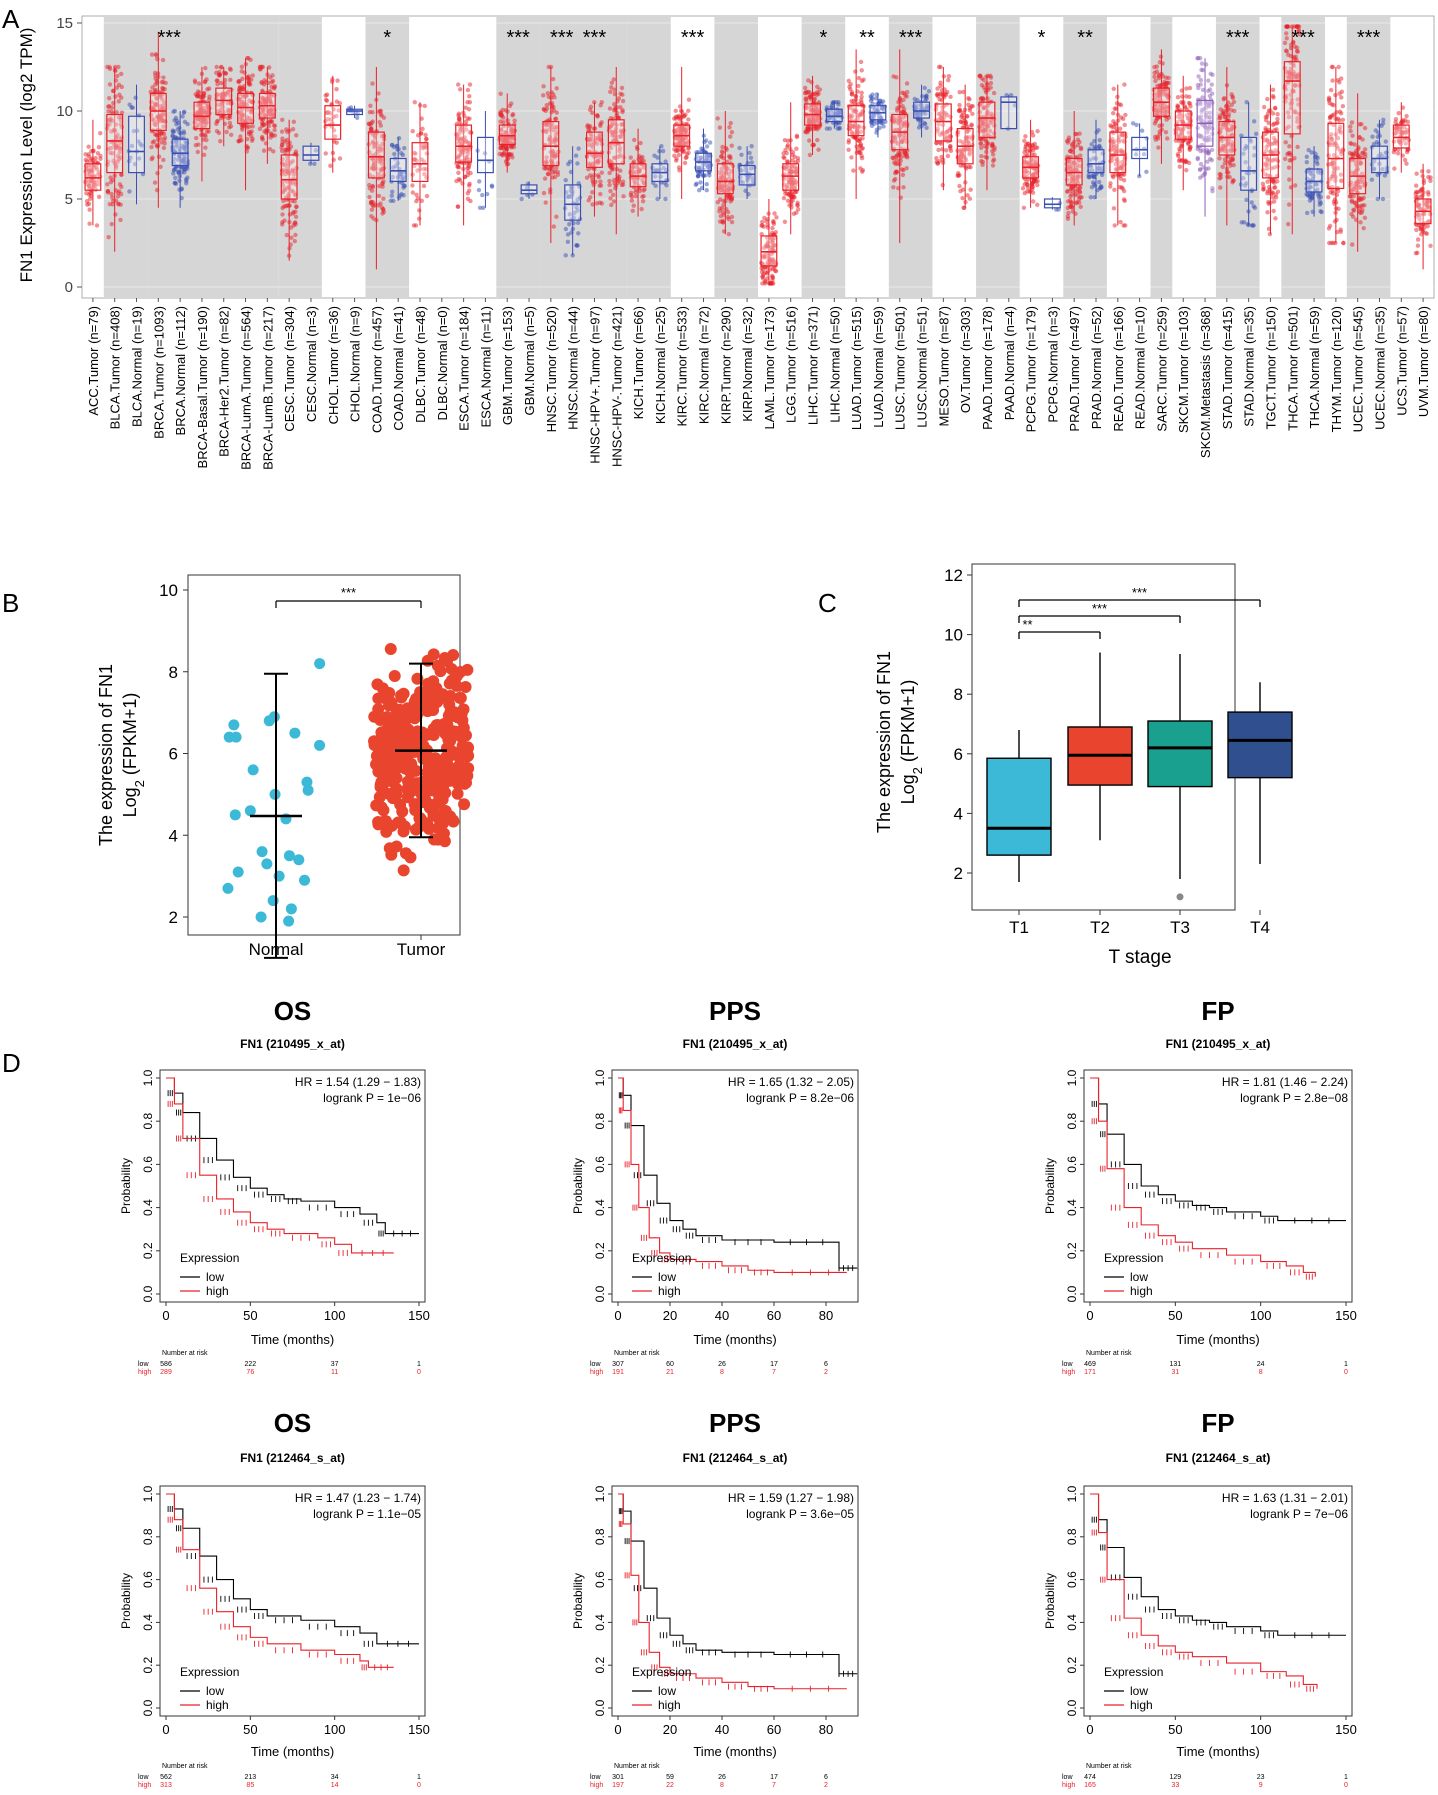 The height and width of the screenshot is (1795, 1438). Describe the element at coordinates (170, 38) in the screenshot. I see `significance-a: ***` at that location.